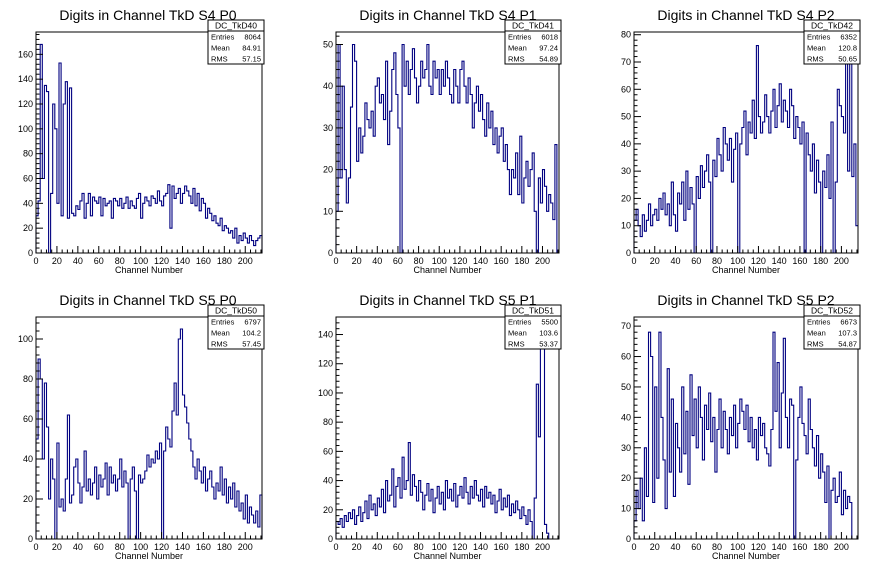  Describe the element at coordinates (548, 59) in the screenshot. I see `stats-value-rms: 54.89` at that location.